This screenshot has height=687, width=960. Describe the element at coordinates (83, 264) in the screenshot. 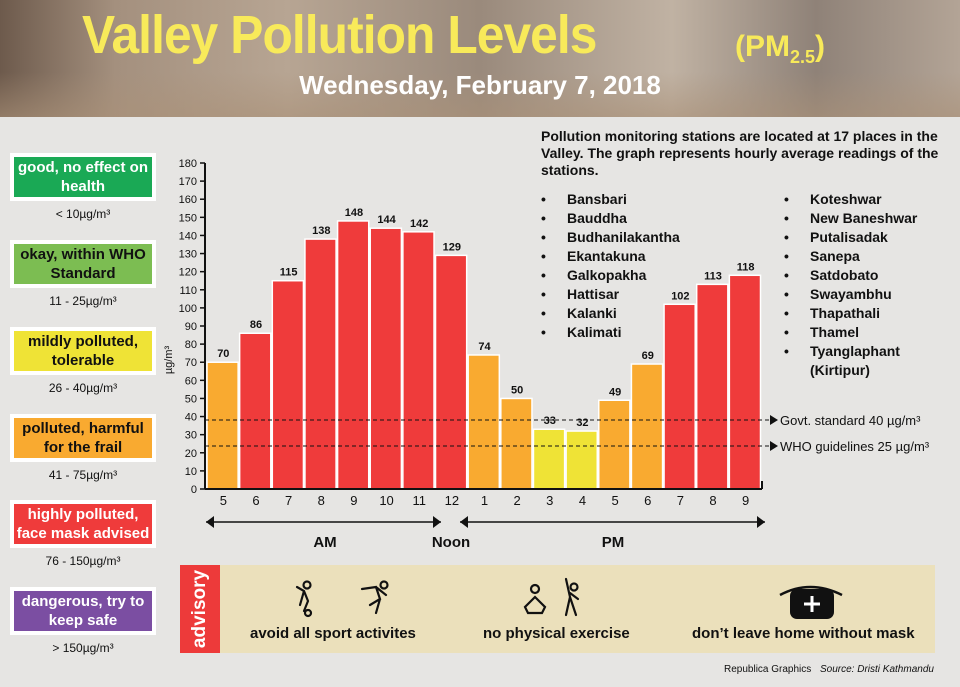

I see `legend-box: okay, within WHO Standard` at that location.